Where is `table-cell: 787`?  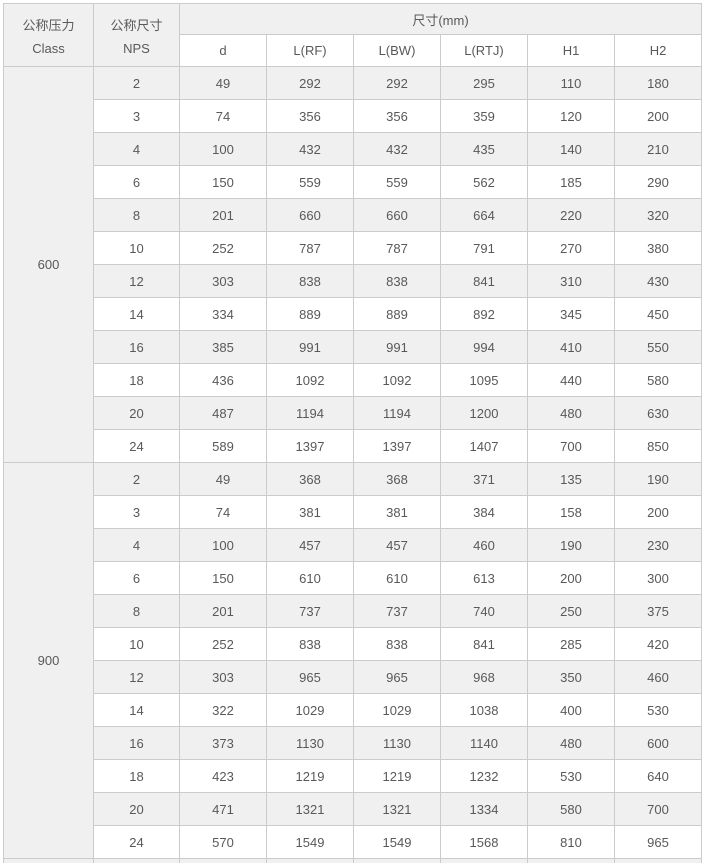 table-cell: 787 is located at coordinates (310, 248).